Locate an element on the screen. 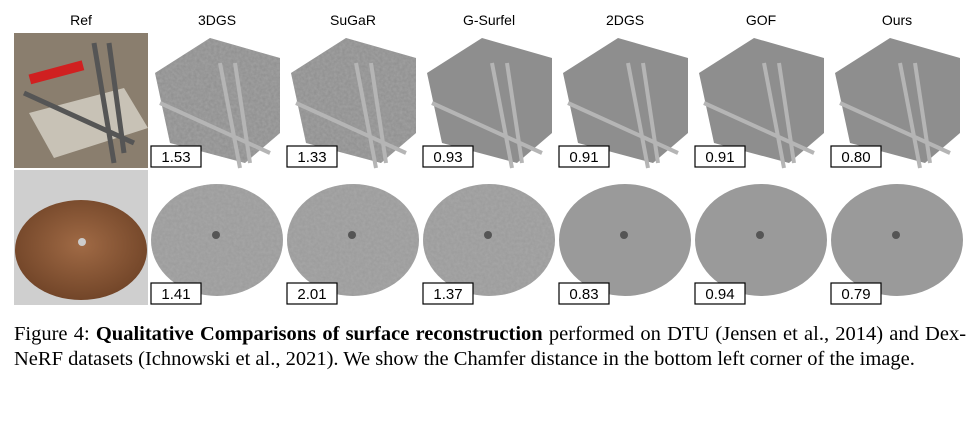 This screenshot has height=425, width=978. chamfer-value: 1.37 is located at coordinates (447, 294).